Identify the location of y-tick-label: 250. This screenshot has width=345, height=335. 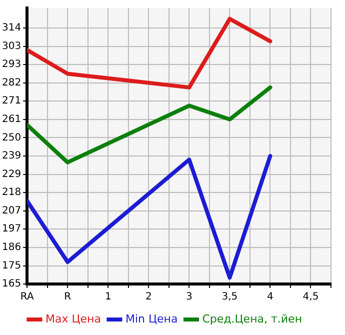
(12, 138).